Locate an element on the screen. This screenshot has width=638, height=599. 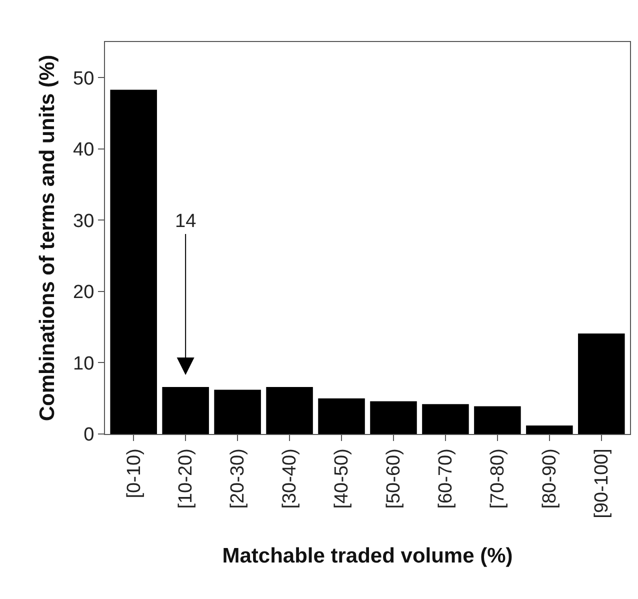
y-tick-label: 40 is located at coordinates (83, 150).